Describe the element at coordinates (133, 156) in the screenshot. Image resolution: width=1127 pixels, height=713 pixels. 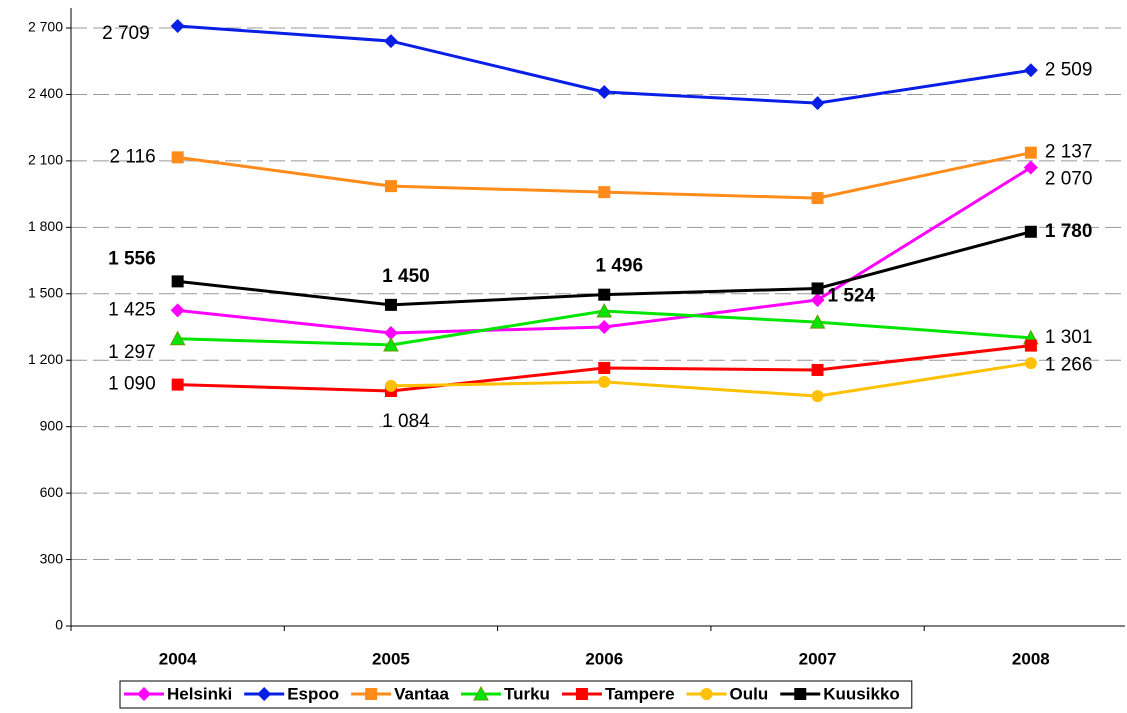
I see `data-label: 2 116` at that location.